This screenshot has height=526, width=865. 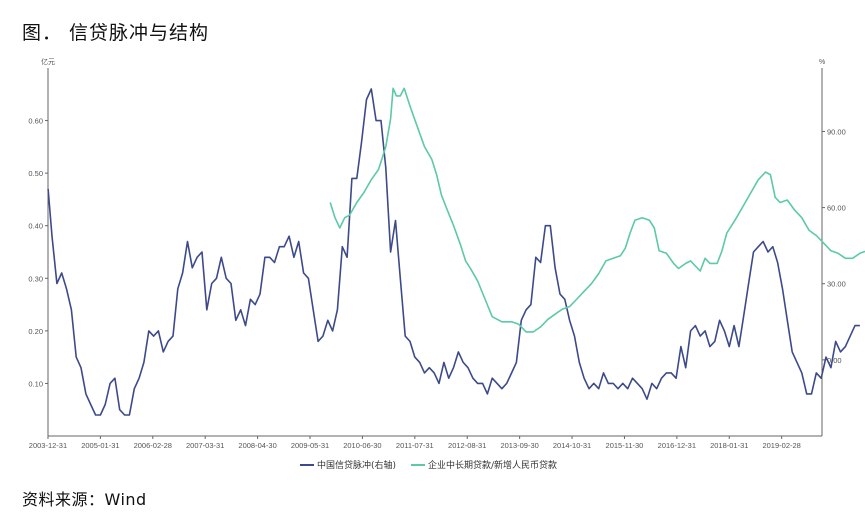 I want to click on source-note: 资料来源：Wind, so click(x=84, y=499).